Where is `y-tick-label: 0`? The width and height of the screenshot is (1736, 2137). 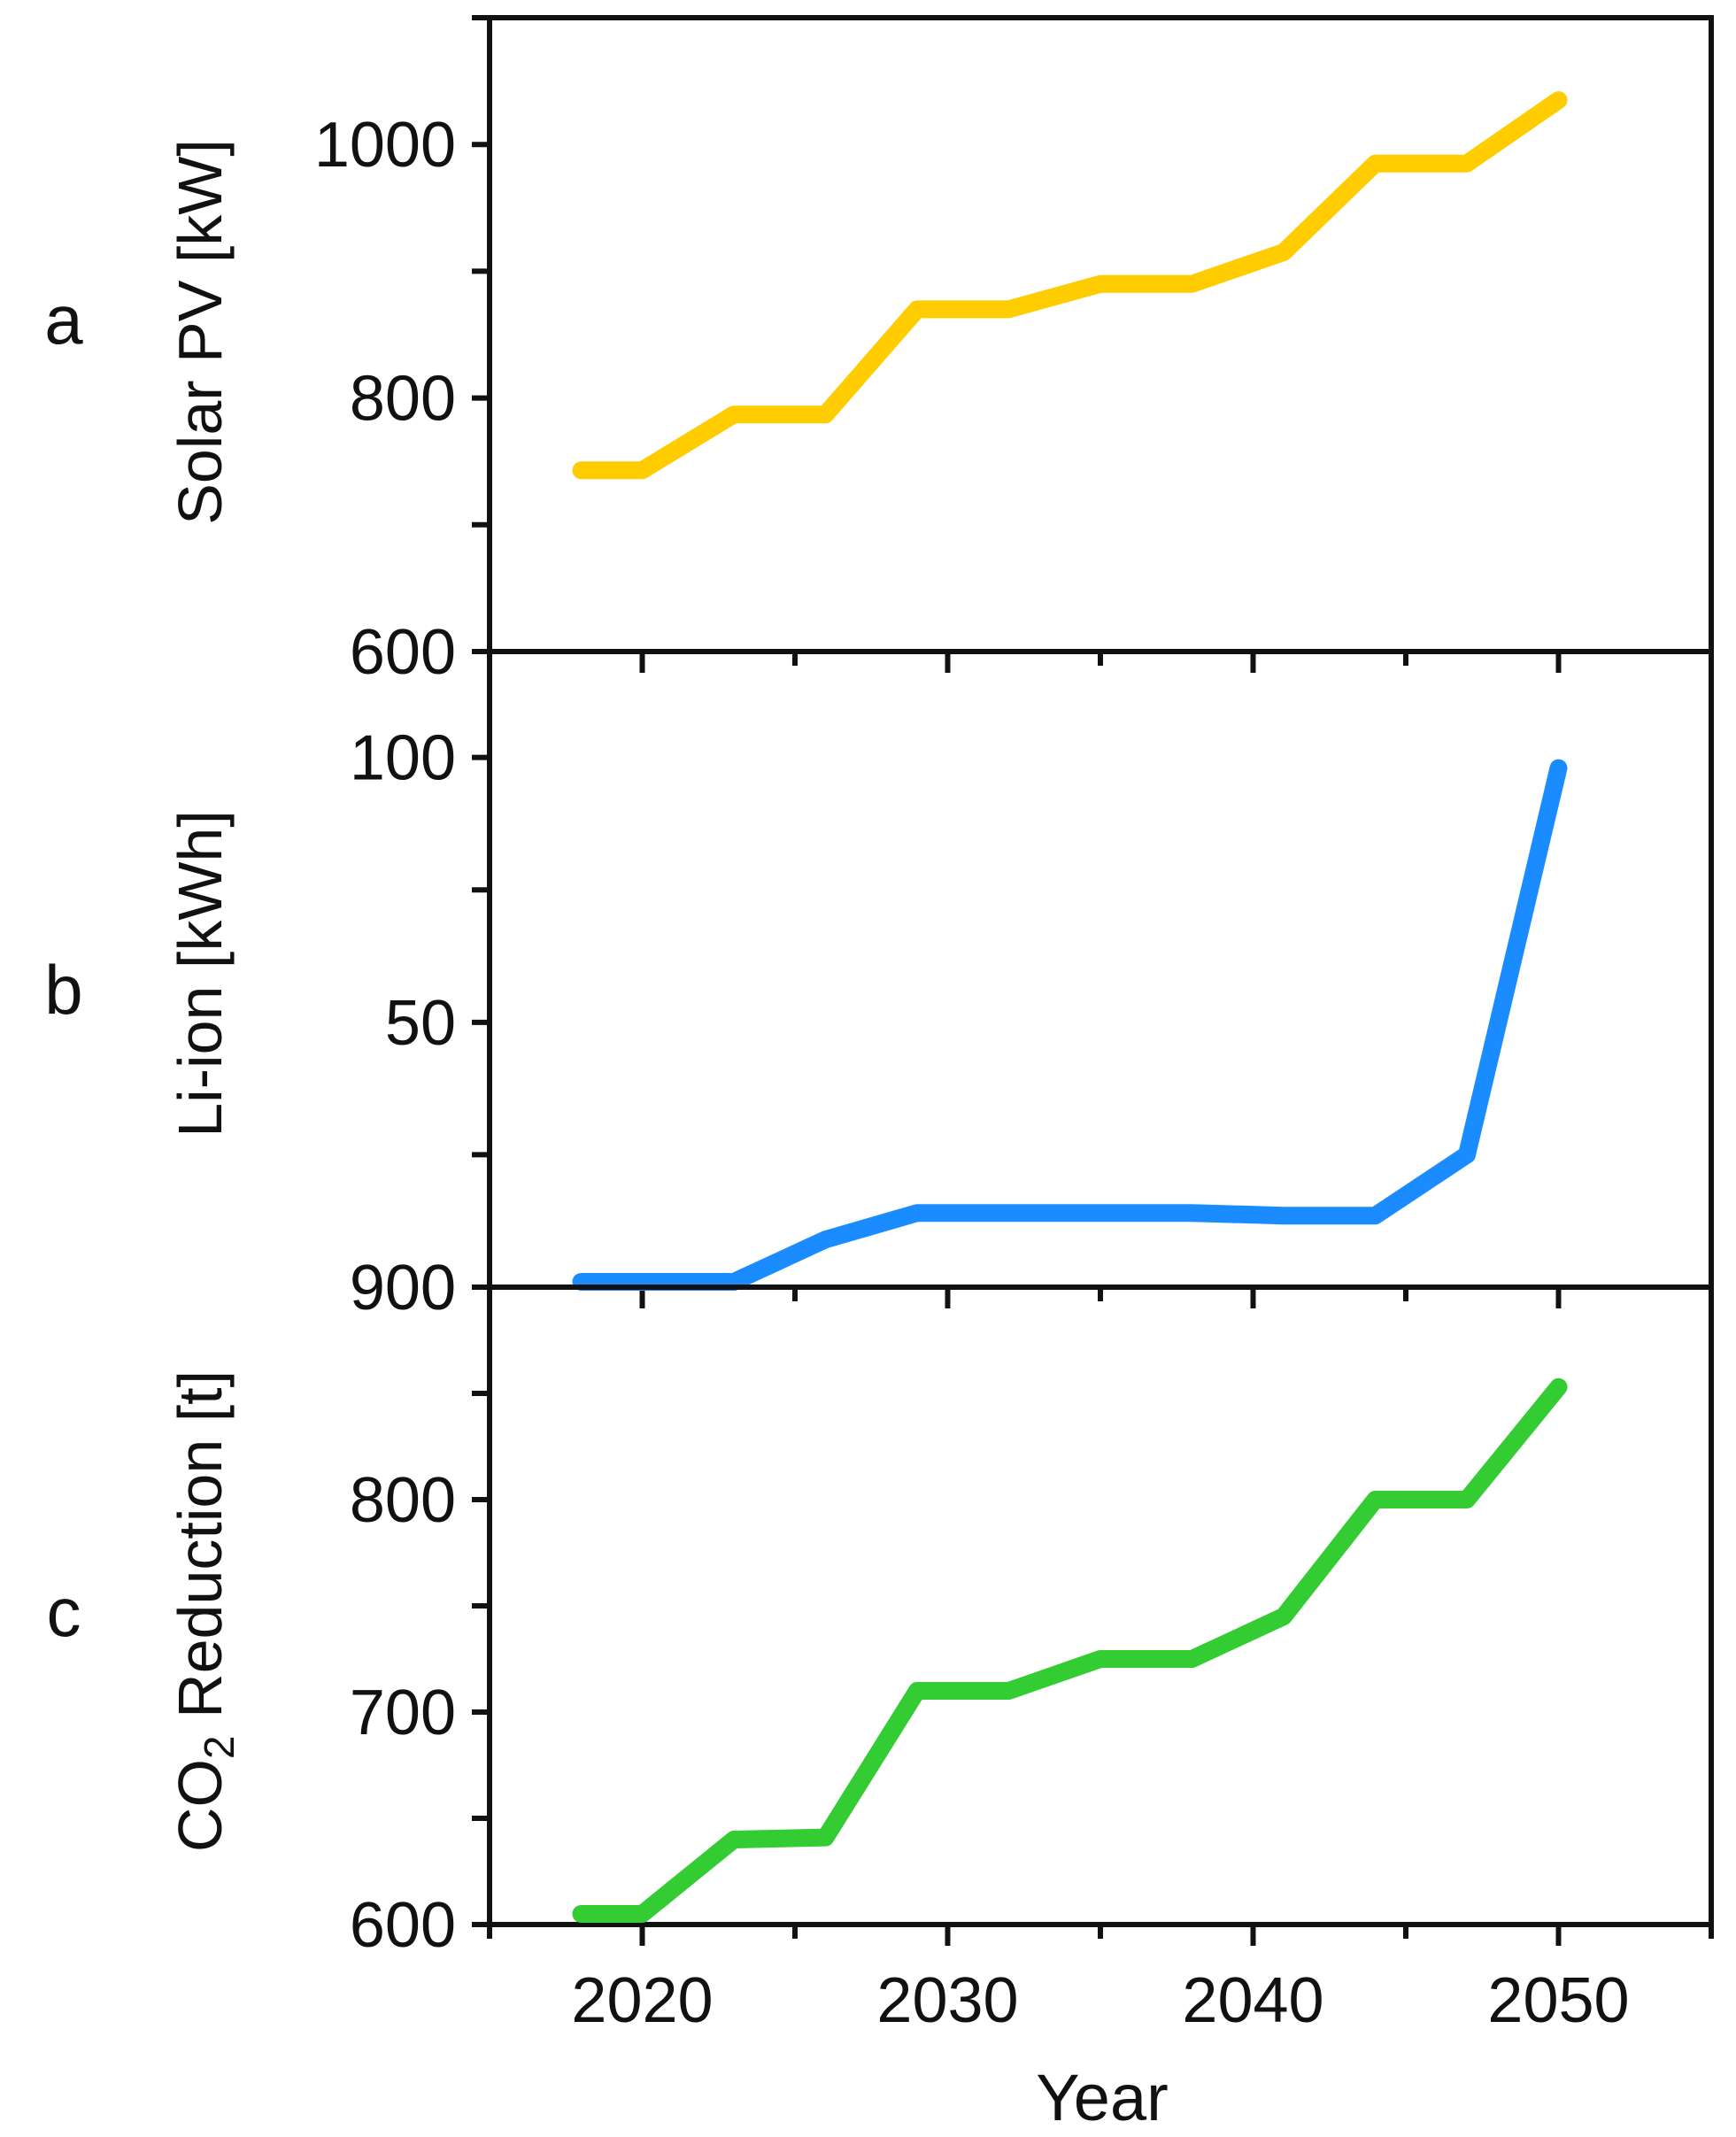 y-tick-label: 0 is located at coordinates (438, 1288).